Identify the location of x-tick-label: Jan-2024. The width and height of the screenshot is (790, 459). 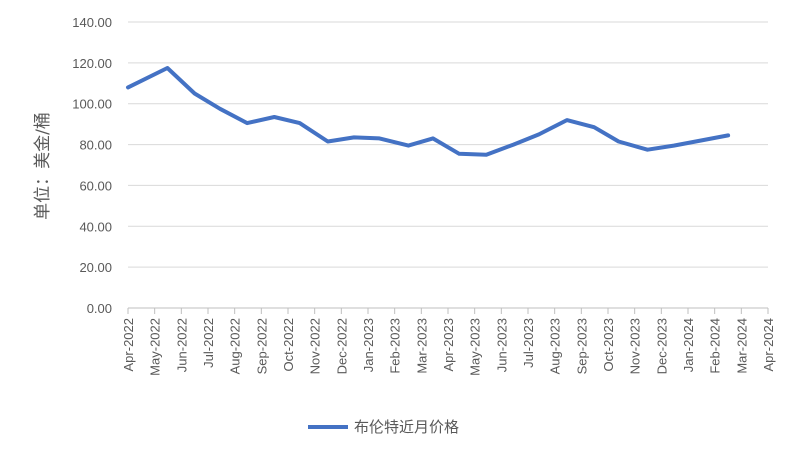
(688, 345).